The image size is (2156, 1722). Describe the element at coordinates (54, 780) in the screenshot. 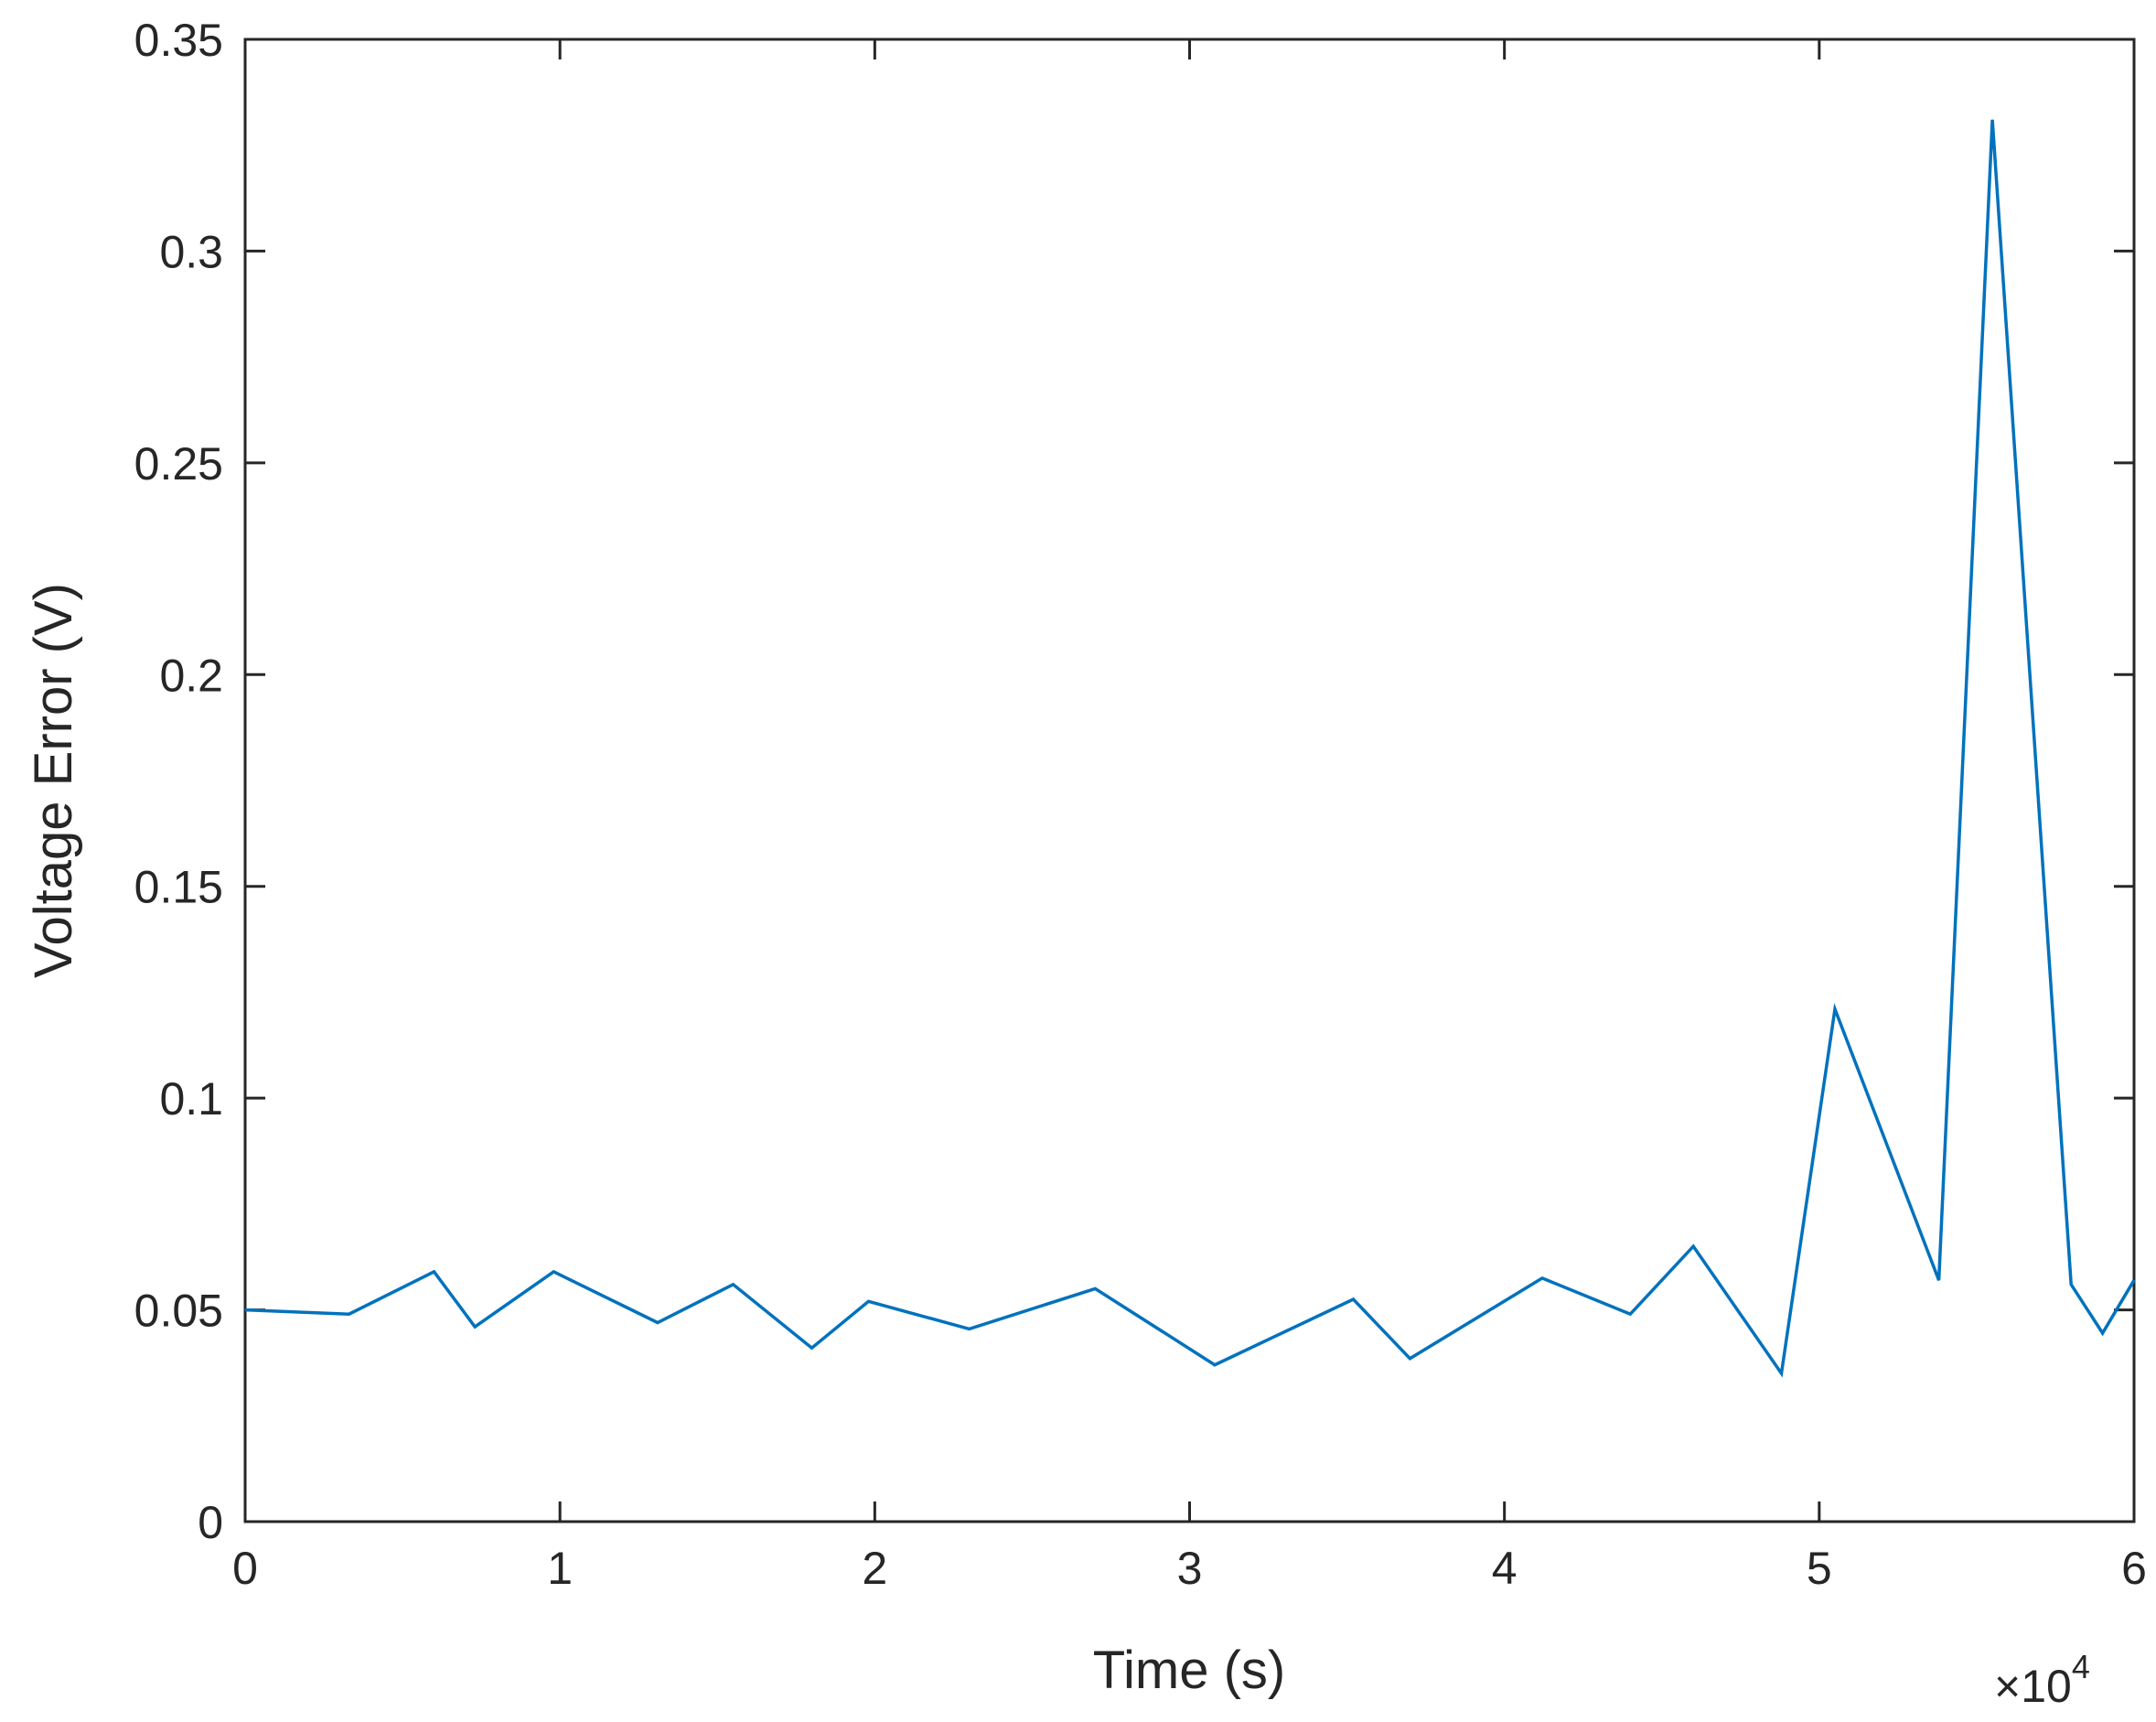

I see `y-axis-label: Voltage Error (V)` at that location.